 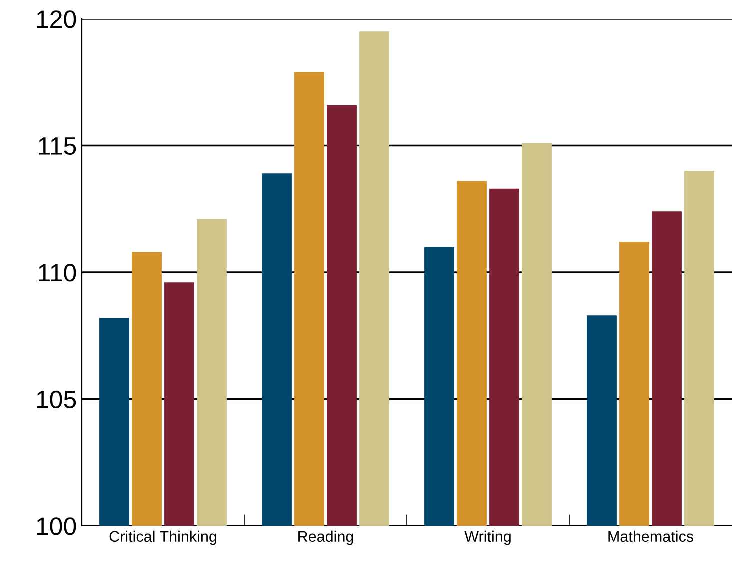 I want to click on x-tick-label: Critical Thinking, so click(x=163, y=538).